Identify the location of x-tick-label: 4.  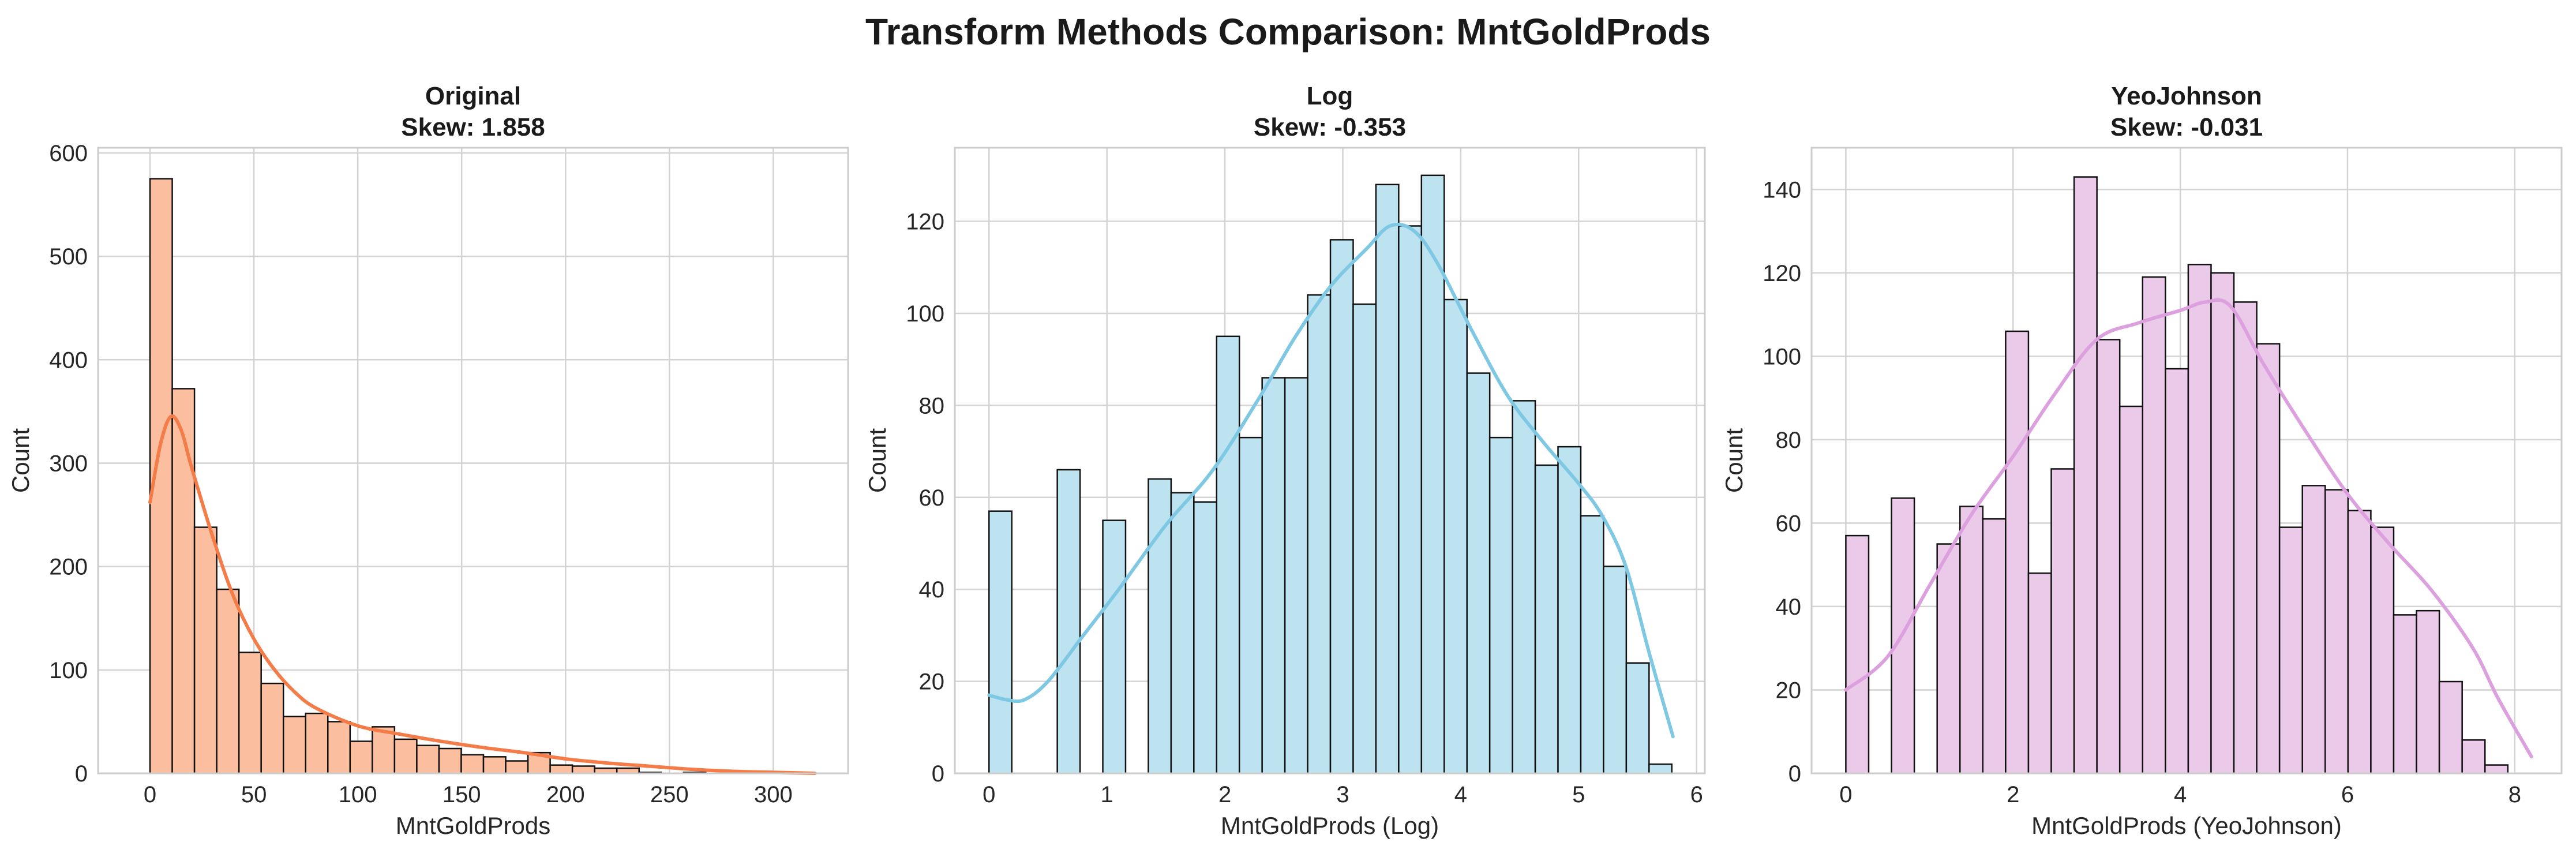
(2180, 794).